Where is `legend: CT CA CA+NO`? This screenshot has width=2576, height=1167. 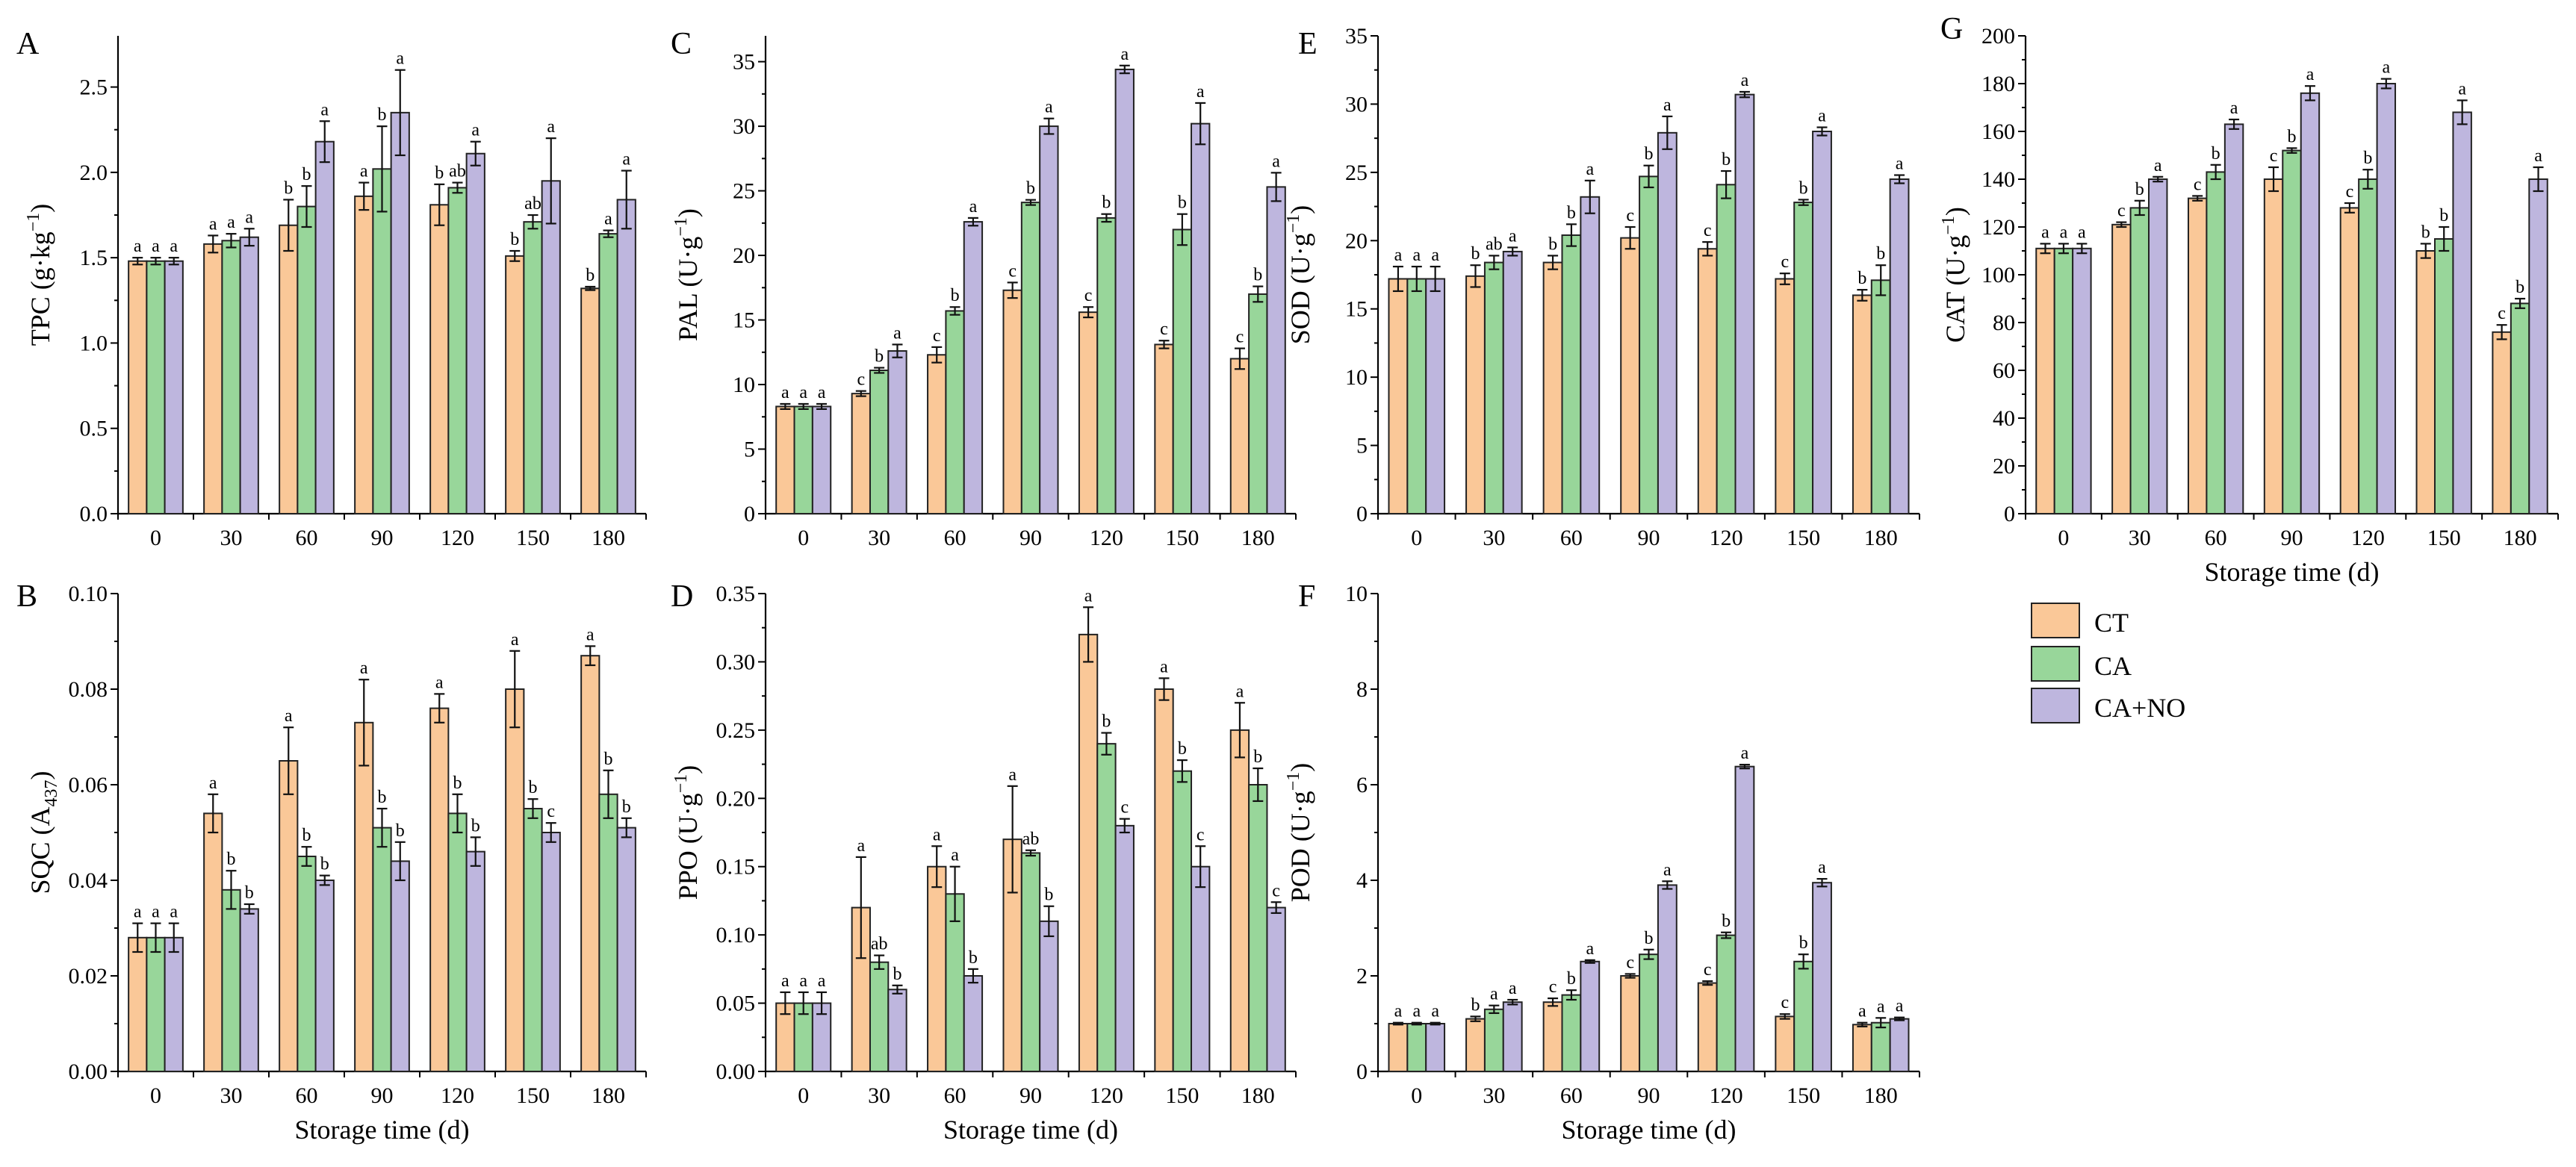
legend: CT CA CA+NO is located at coordinates (2108, 663).